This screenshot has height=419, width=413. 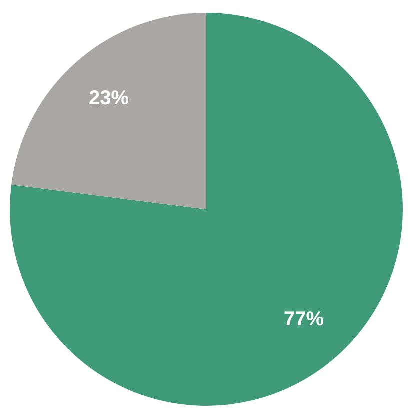 I want to click on data-label: 77%, so click(x=304, y=319).